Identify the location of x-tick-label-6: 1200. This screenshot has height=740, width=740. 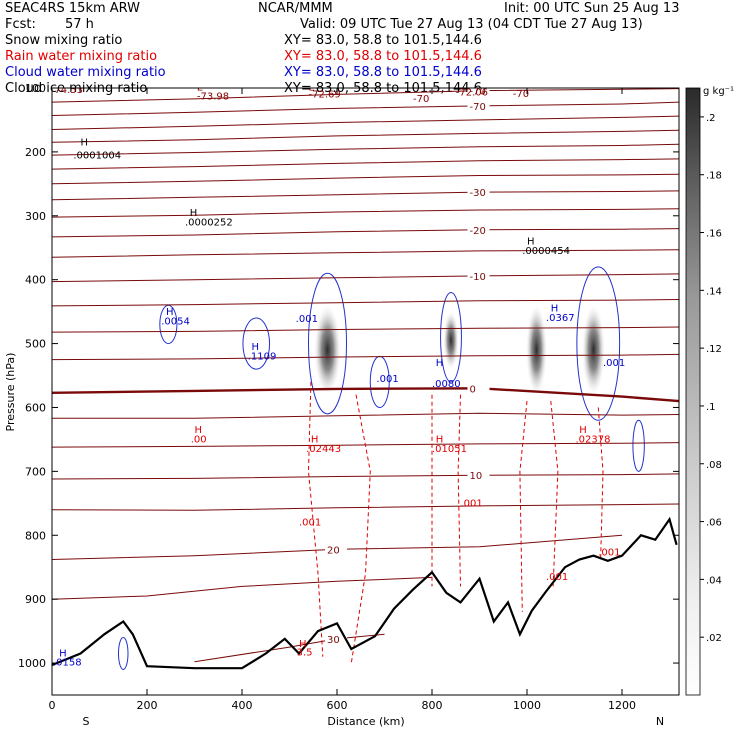
(622, 705).